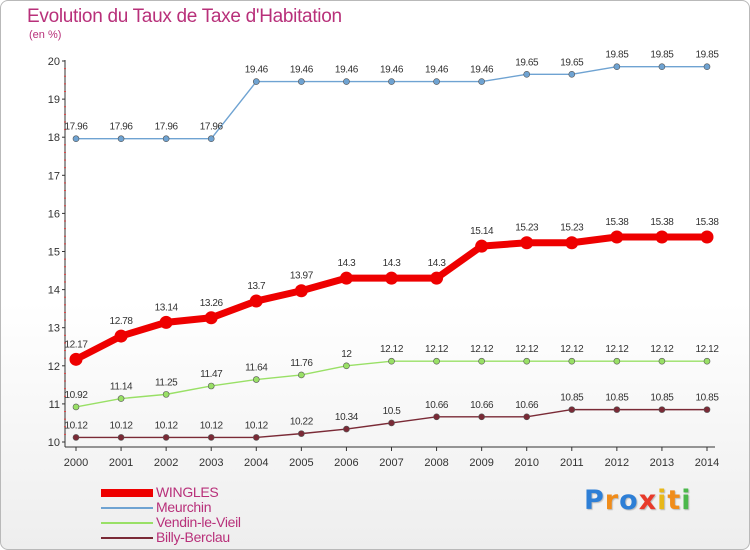  I want to click on data-label-wingles: 13.14, so click(167, 307).